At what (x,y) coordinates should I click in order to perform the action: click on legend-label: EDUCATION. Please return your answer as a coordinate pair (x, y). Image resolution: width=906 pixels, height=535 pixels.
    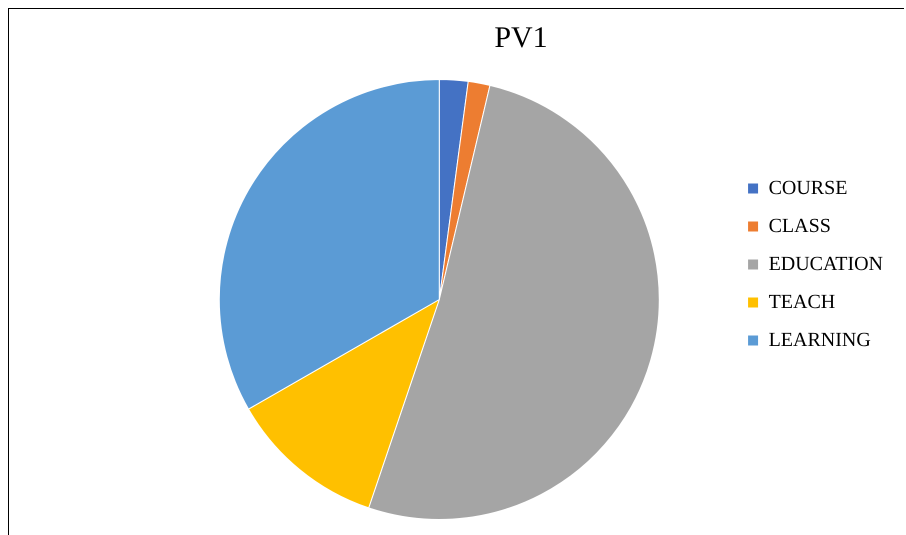
    Looking at the image, I should click on (826, 263).